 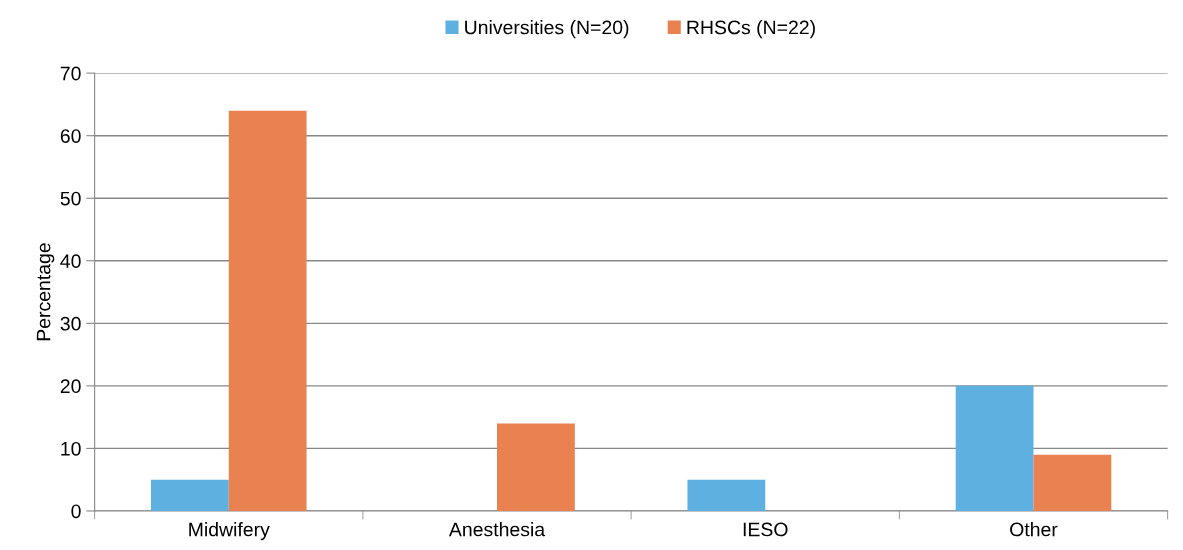 What do you see at coordinates (70, 136) in the screenshot?
I see `y-tick-label: 60` at bounding box center [70, 136].